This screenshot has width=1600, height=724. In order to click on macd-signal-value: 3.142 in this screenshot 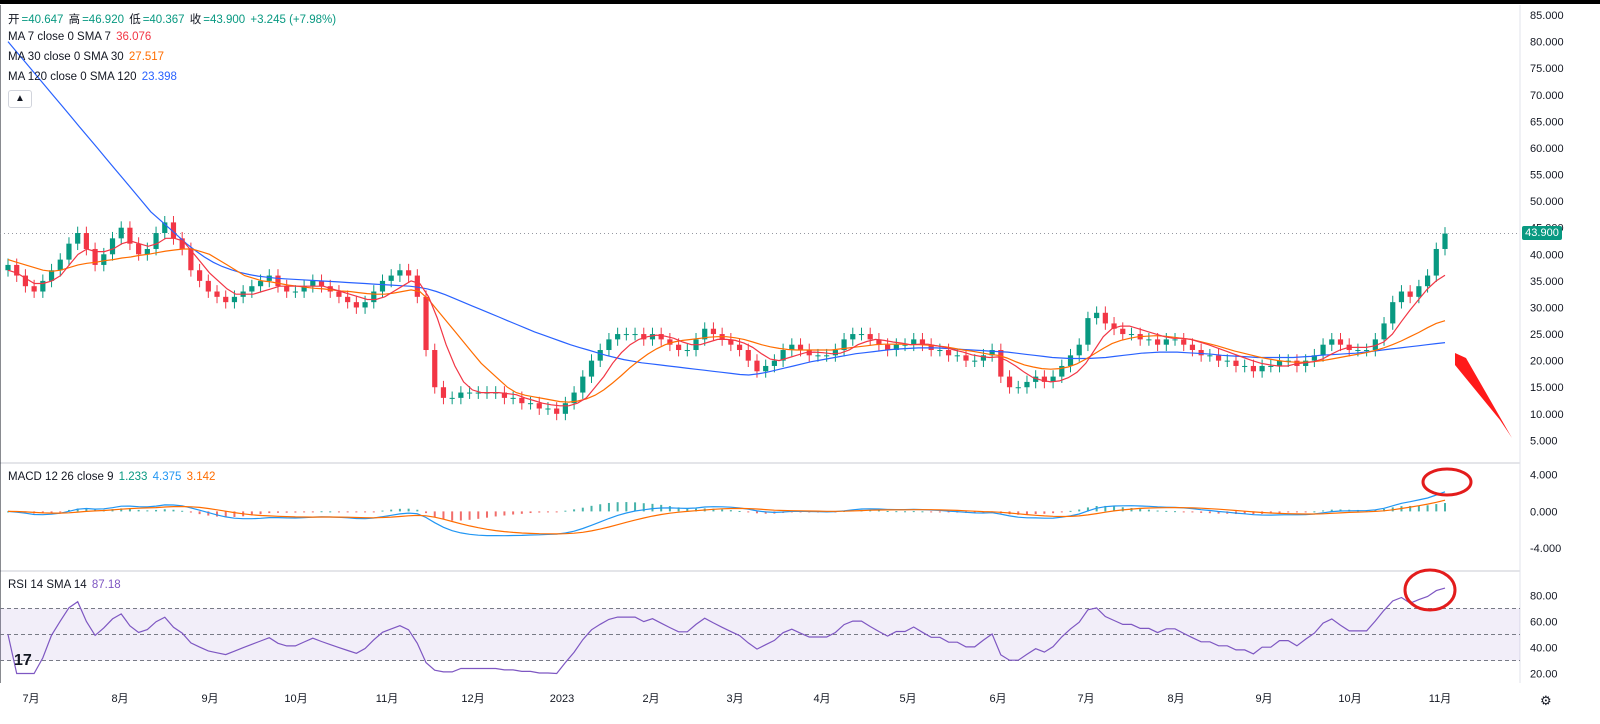, I will do `click(201, 477)`.